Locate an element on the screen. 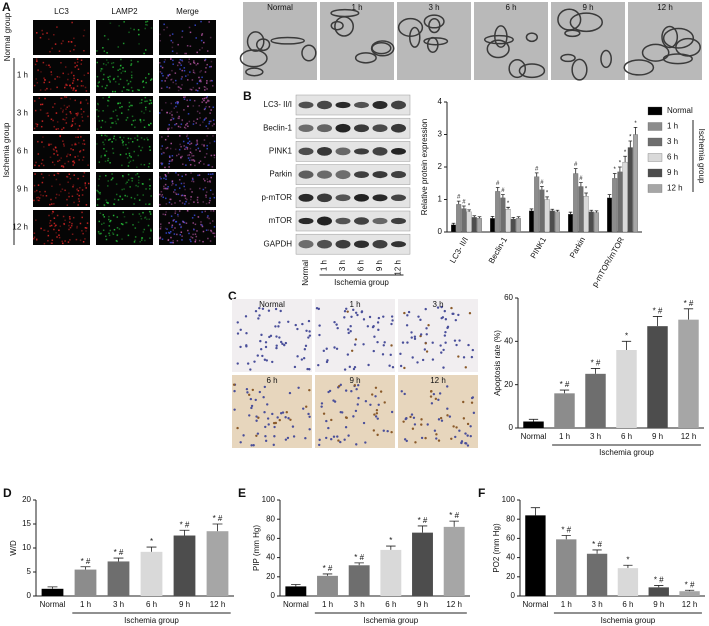 The width and height of the screenshot is (709, 626). bar is located at coordinates (557, 222).